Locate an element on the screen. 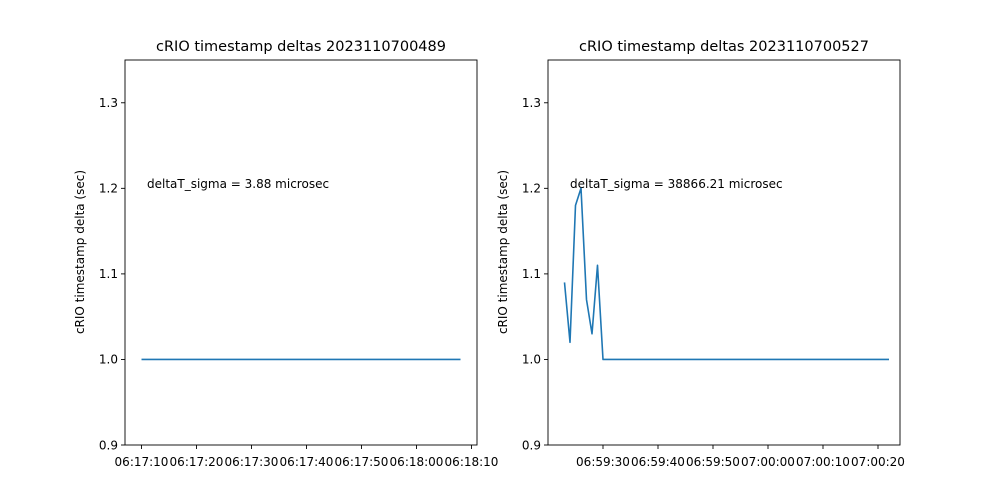 The height and width of the screenshot is (500, 1000). sigma-annotation-left: deltaT_sigma = 3.88 microsec is located at coordinates (238, 184).